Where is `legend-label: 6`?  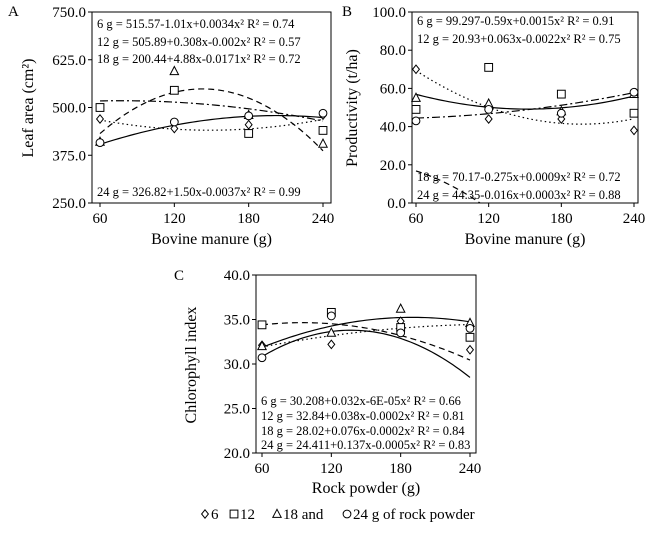 legend-label: 6 is located at coordinates (215, 515).